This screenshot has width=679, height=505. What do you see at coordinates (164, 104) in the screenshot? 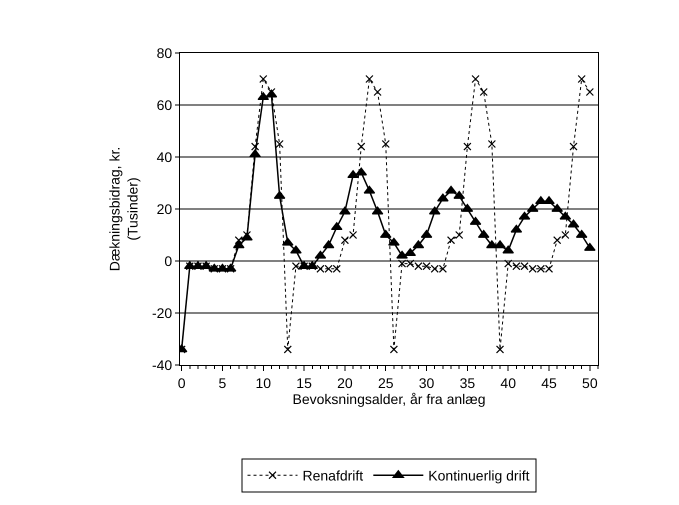
I see `y-tick-label: 60` at bounding box center [164, 104].